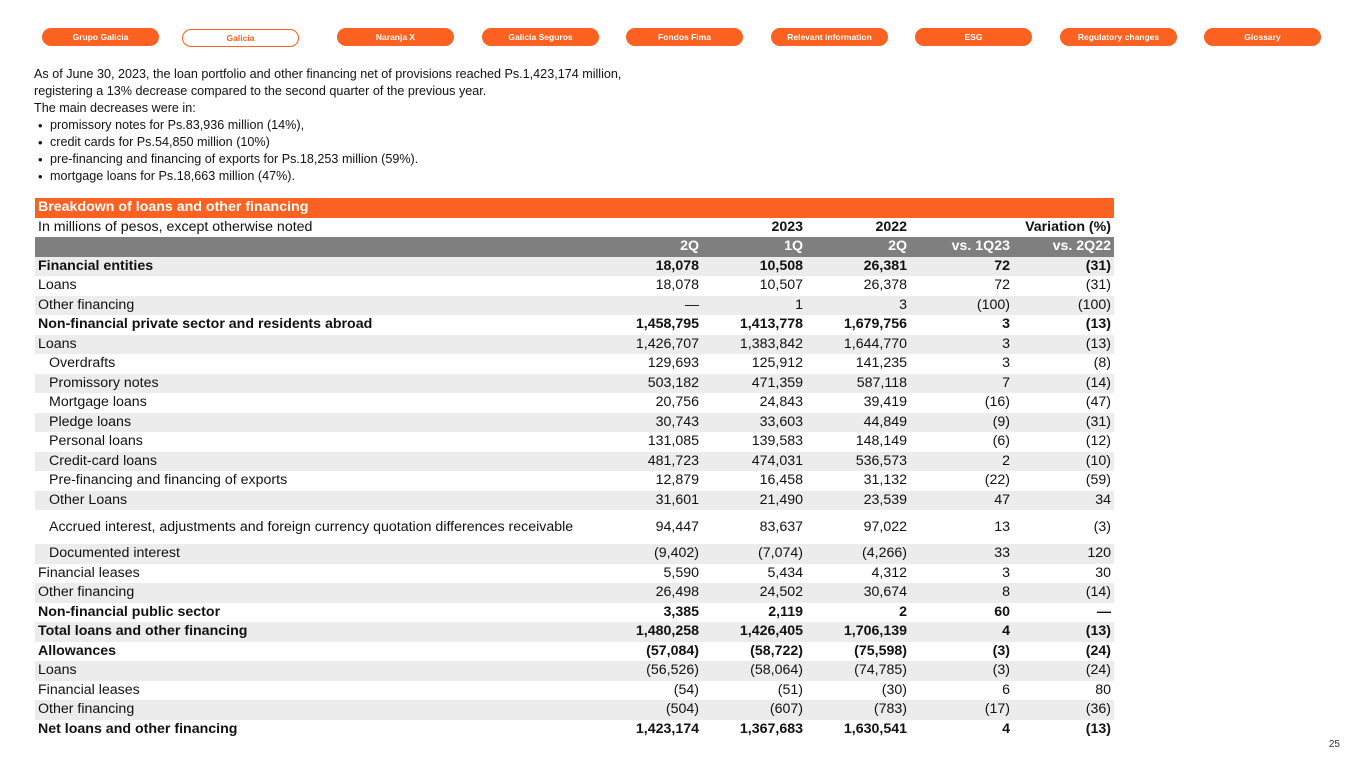 This screenshot has height=768, width=1365. I want to click on nav-tab-fondos-fima: Fondos Fima, so click(684, 37).